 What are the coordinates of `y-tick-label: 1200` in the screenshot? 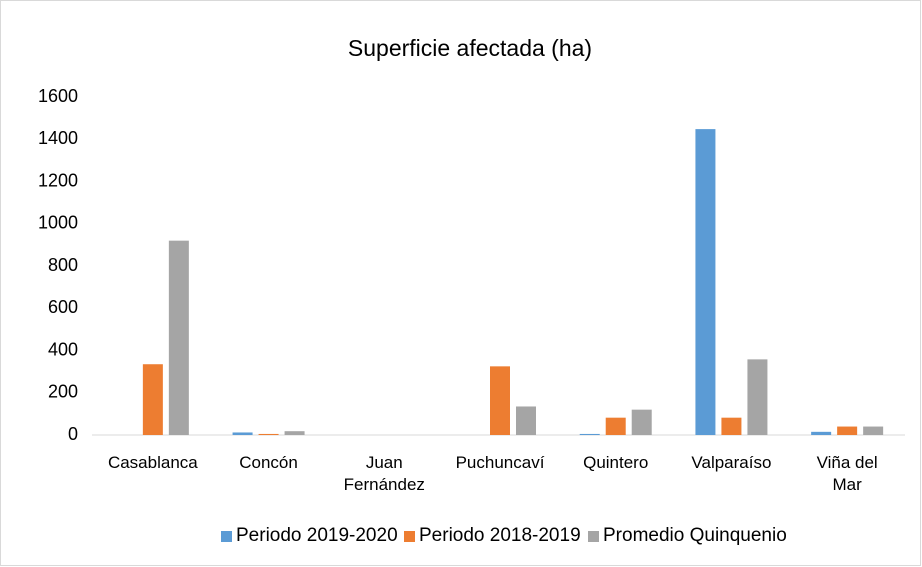 It's located at (58, 180).